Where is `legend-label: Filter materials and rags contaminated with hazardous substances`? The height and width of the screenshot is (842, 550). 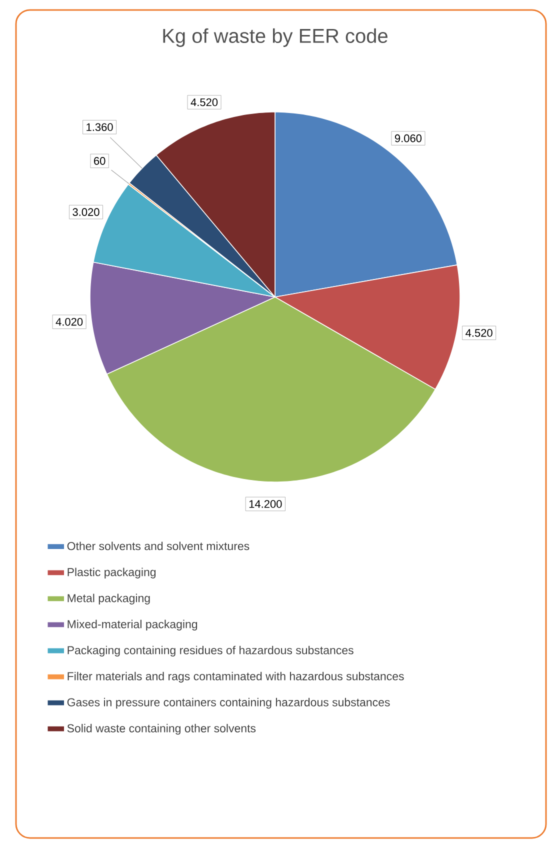
legend-label: Filter materials and rags contaminated with hazardous substances is located at coordinates (236, 677).